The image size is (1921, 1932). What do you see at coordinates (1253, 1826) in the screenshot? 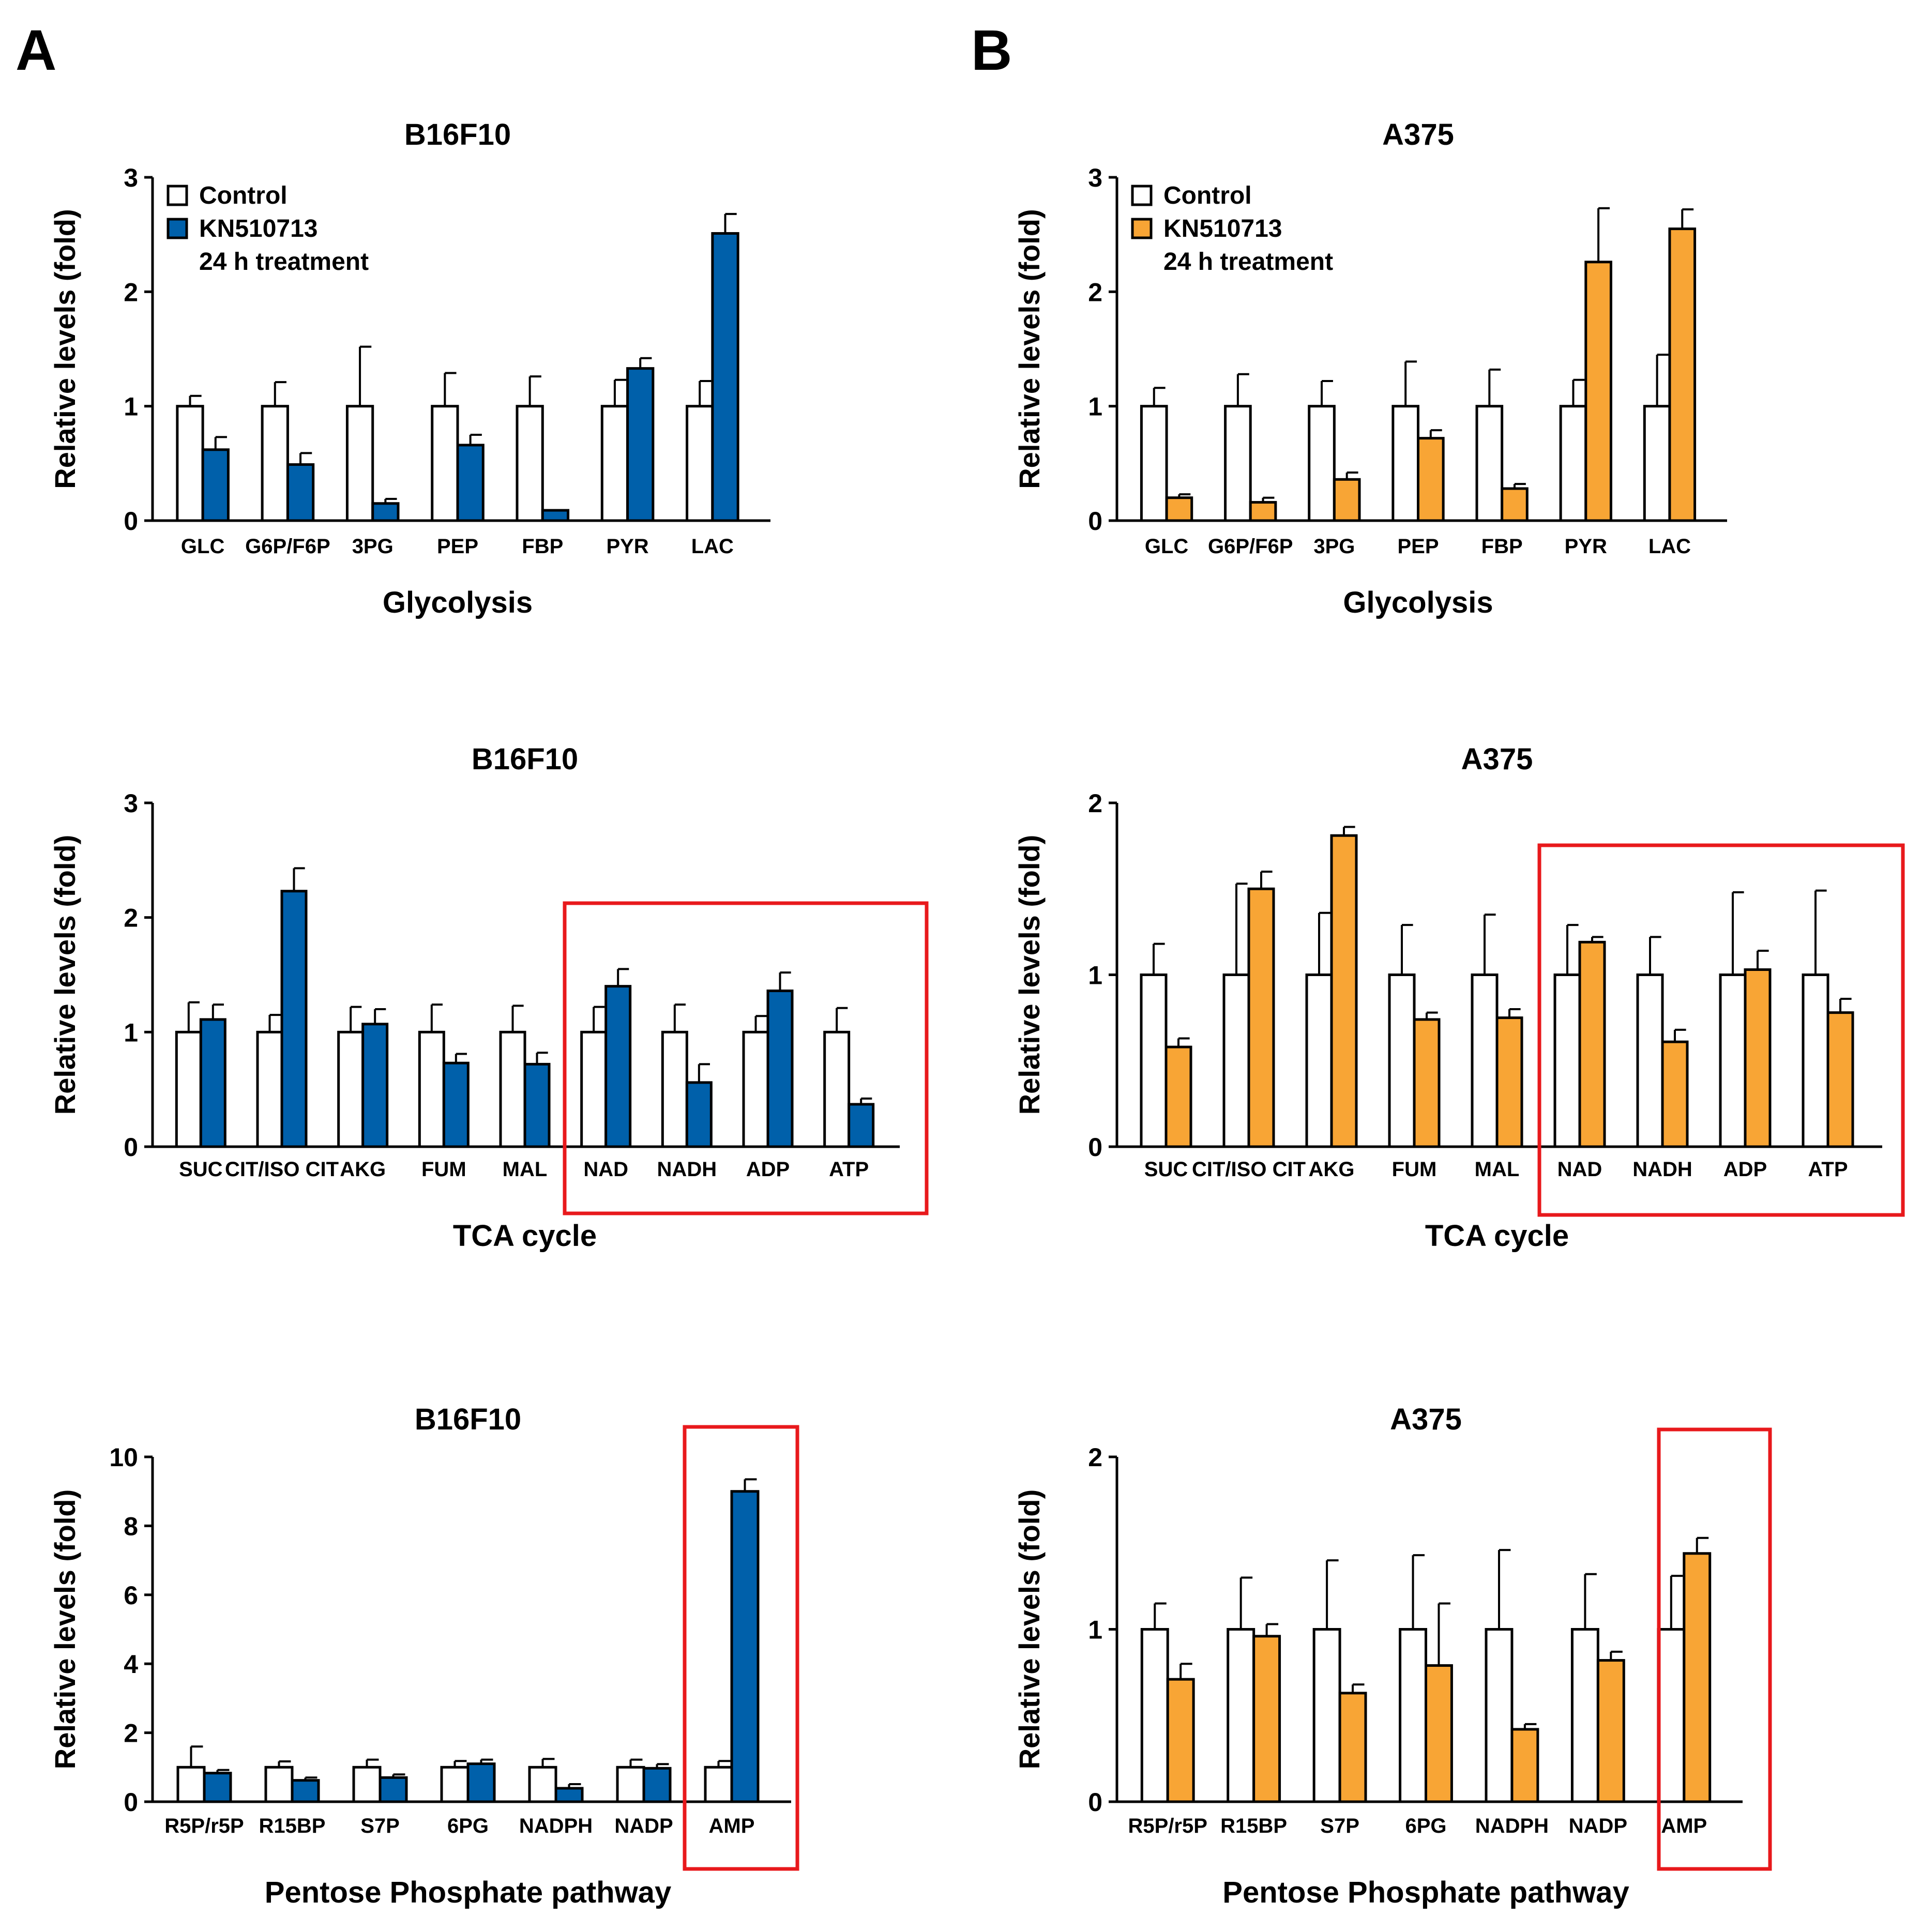
I see `x-tick-label: R15BP` at bounding box center [1253, 1826].